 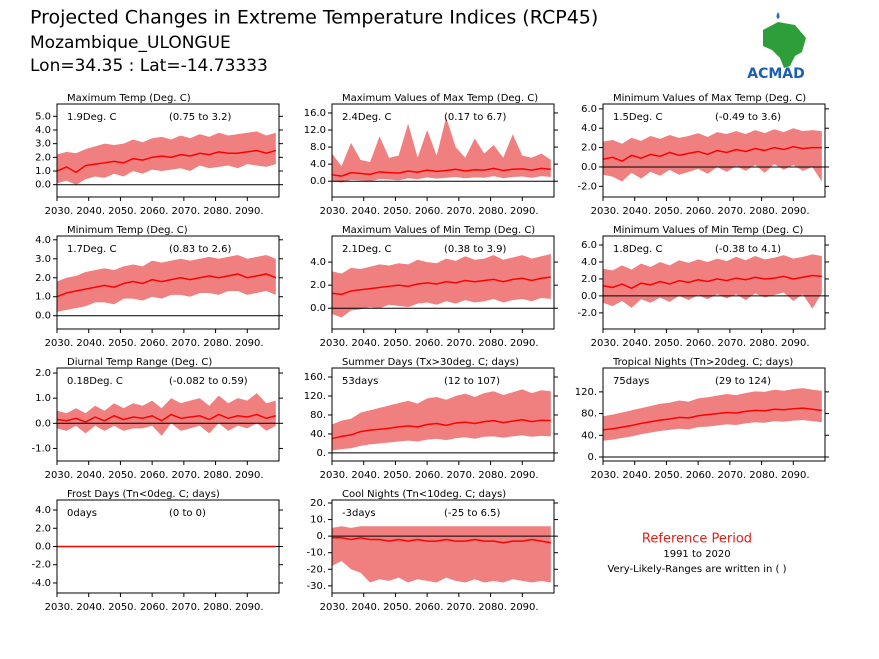 I want to click on range-label: (29 to 124), so click(x=743, y=381).